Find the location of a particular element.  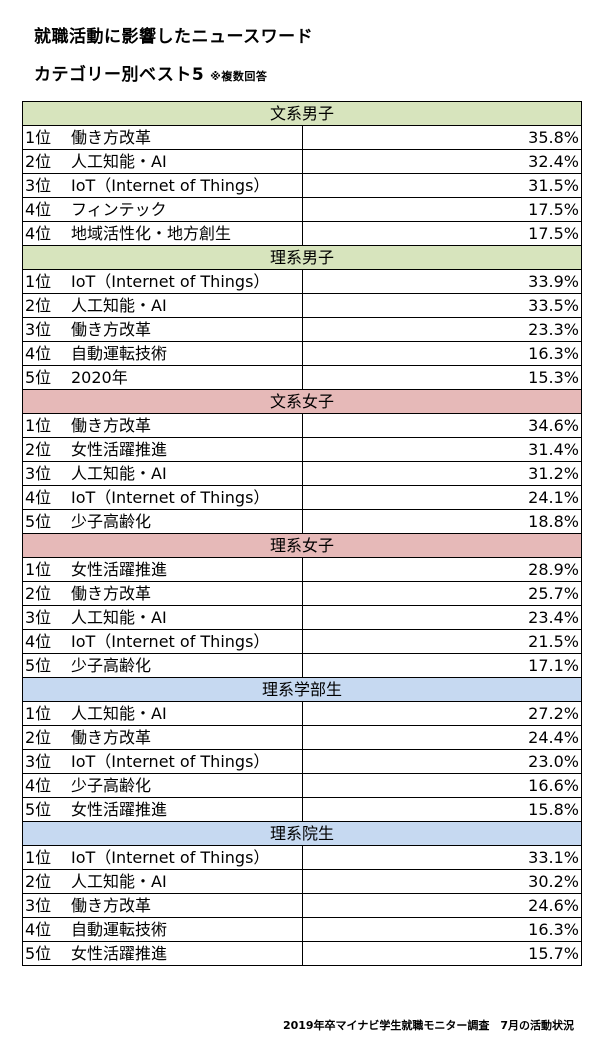

section-header-row: 文系女子 is located at coordinates (302, 401).